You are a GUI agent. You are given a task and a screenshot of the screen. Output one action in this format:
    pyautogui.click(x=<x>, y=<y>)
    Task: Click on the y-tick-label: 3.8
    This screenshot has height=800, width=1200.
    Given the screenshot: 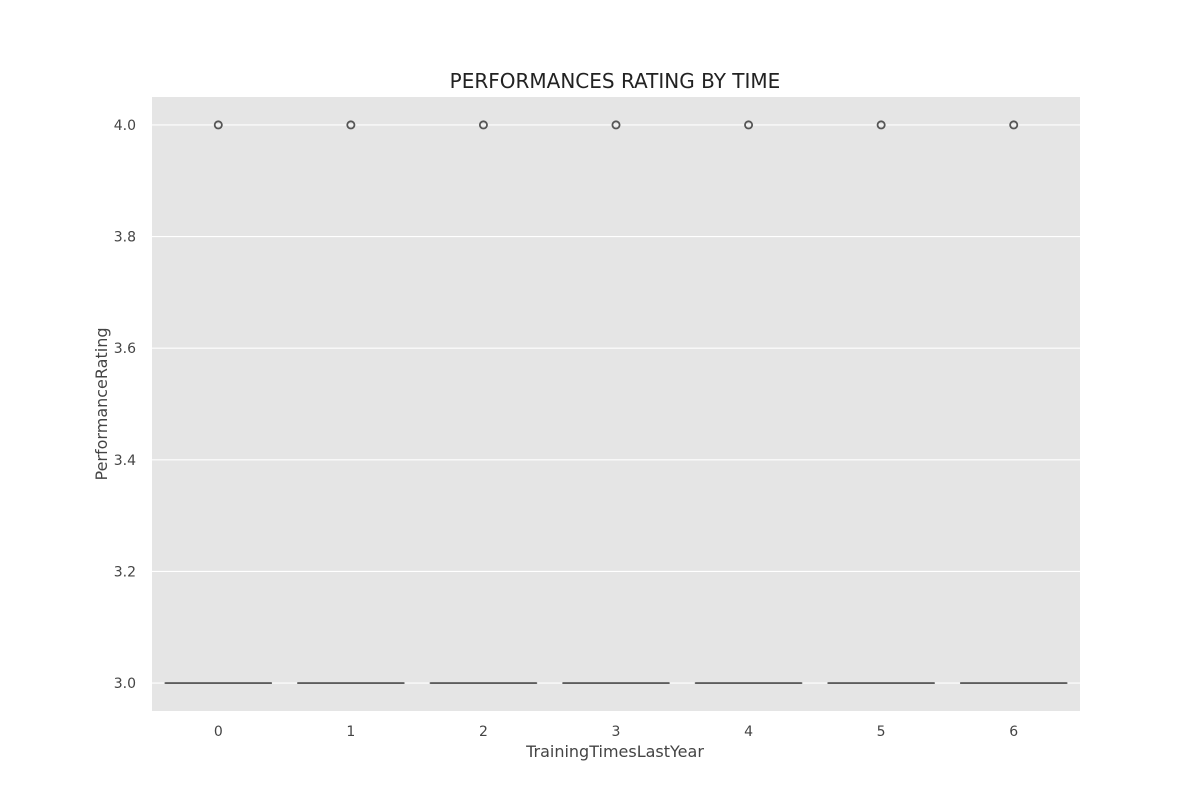 What is the action you would take?
    pyautogui.click(x=125, y=238)
    